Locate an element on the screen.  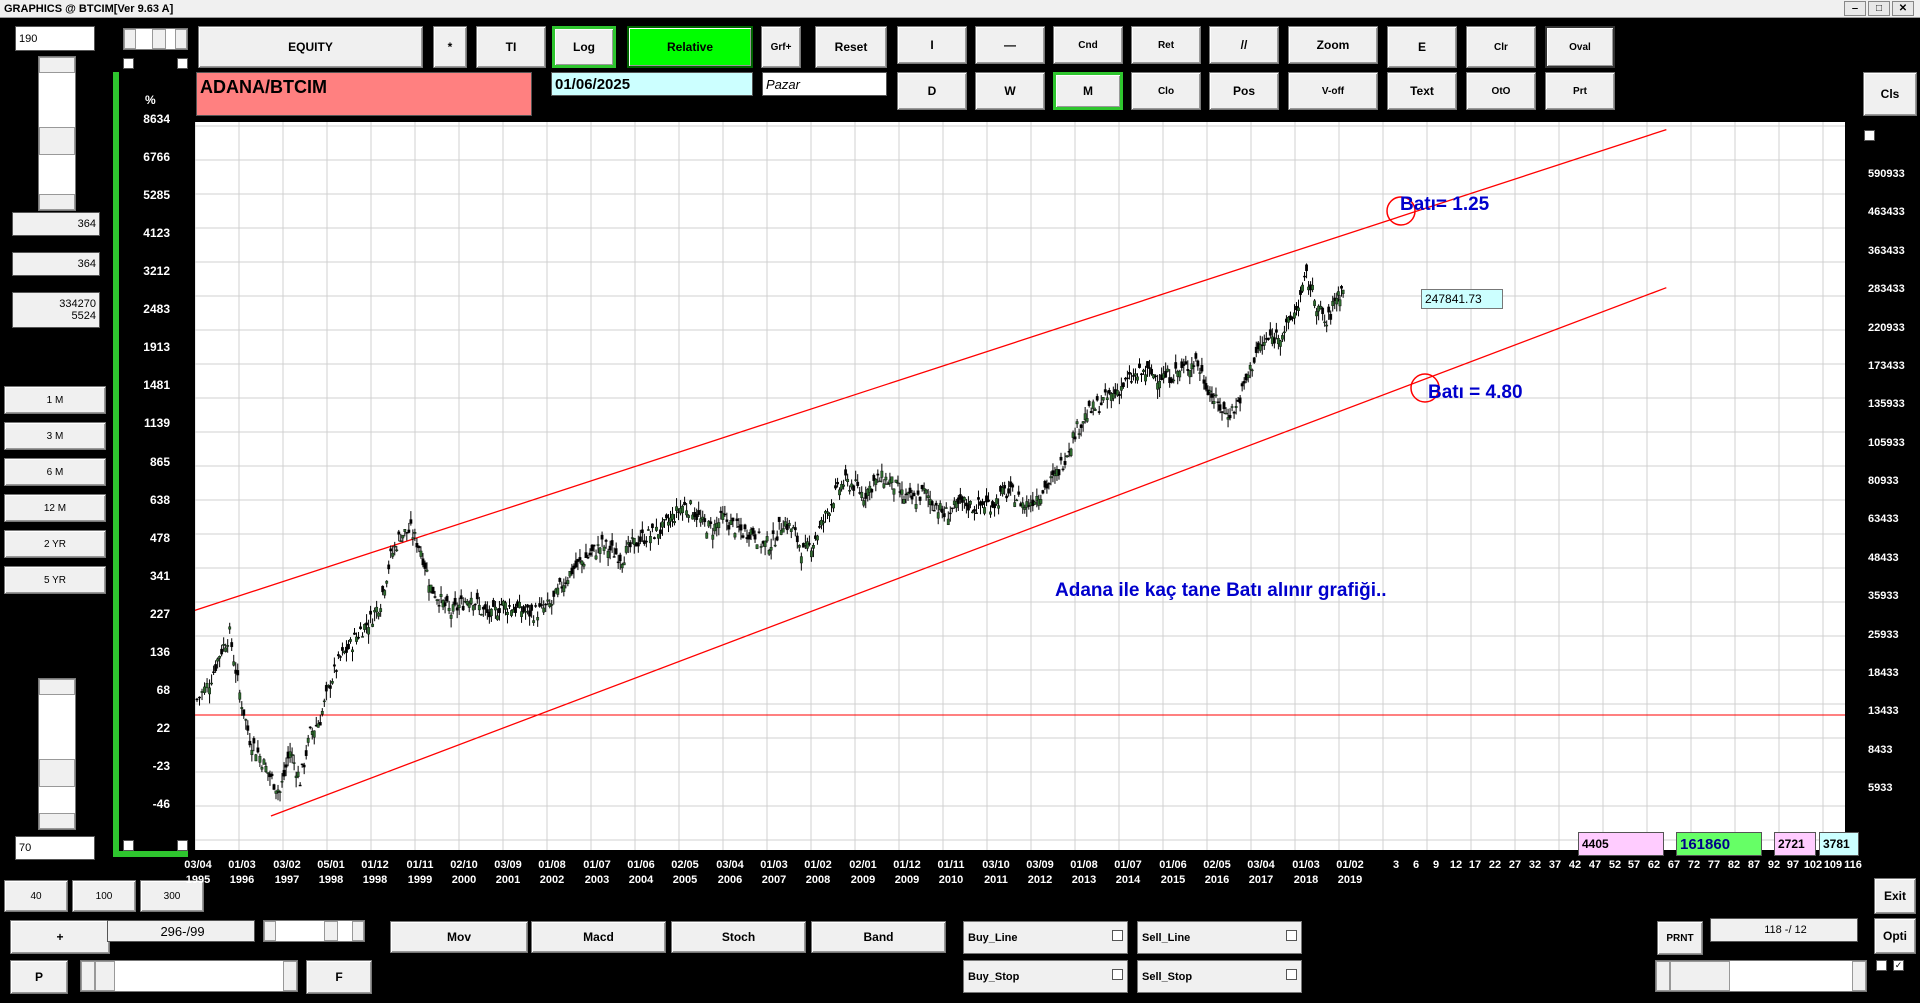
period-button-3m: 3 M is located at coordinates (55, 436).